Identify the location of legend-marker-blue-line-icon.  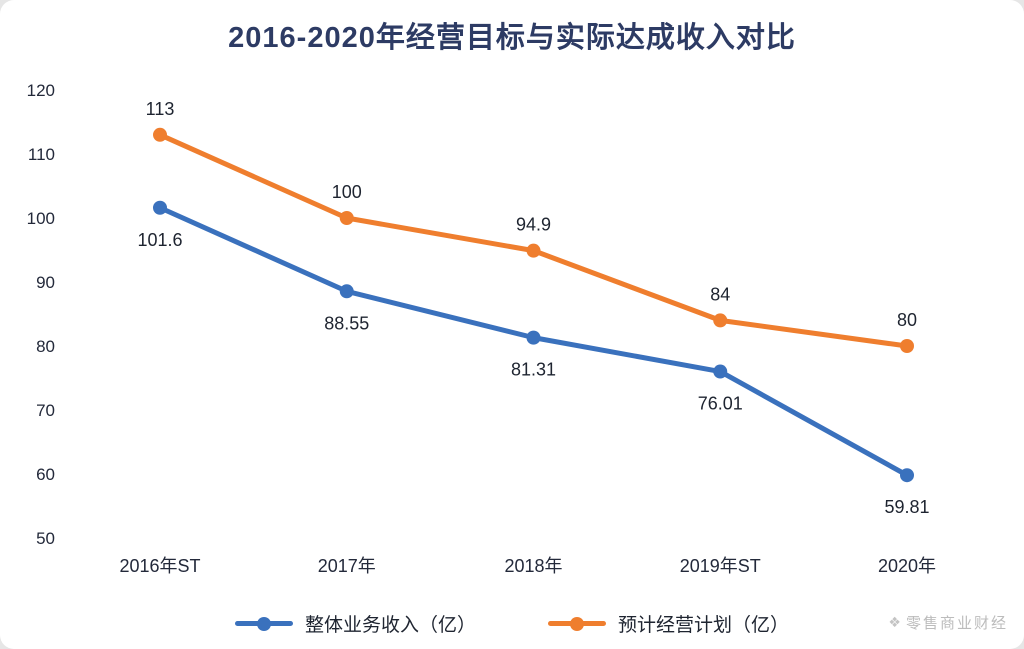
(263, 623).